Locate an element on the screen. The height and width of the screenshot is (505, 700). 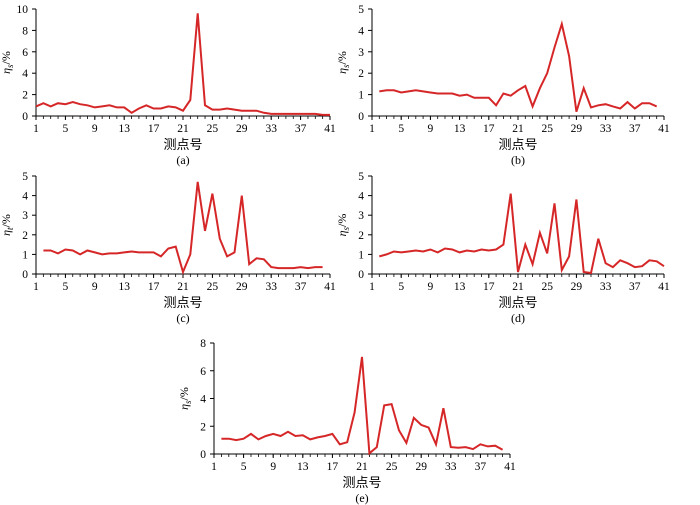
y-tick-label: 6 is located at coordinates (25, 53).